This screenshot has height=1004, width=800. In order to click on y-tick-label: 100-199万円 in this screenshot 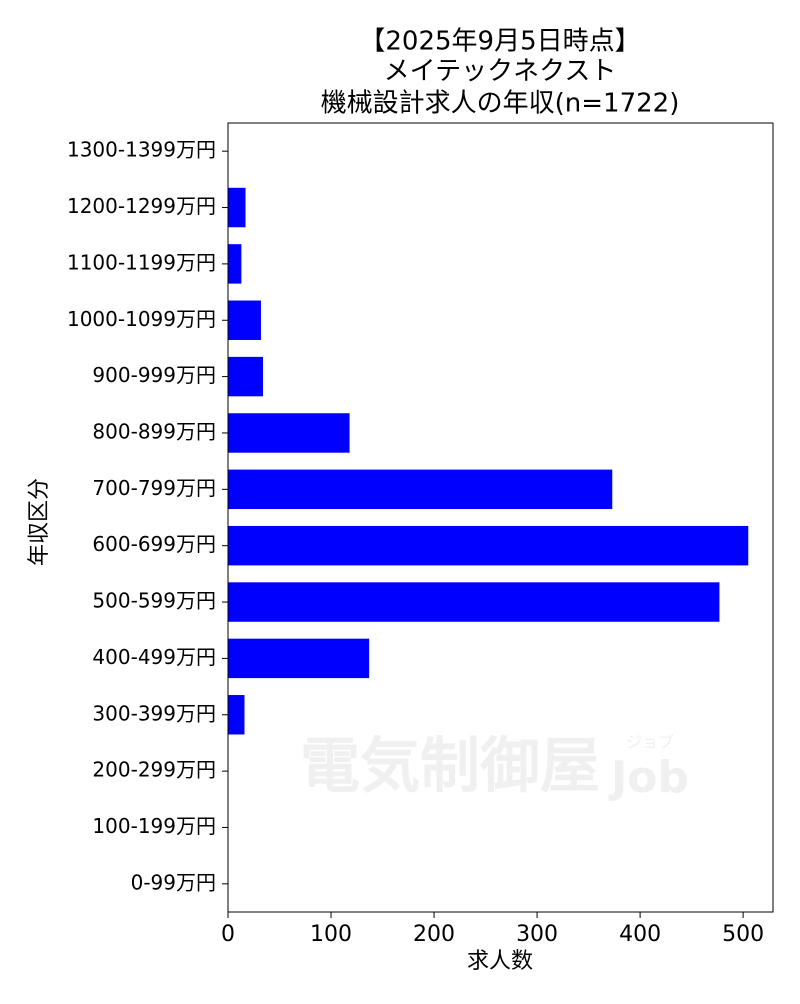, I will do `click(154, 826)`.